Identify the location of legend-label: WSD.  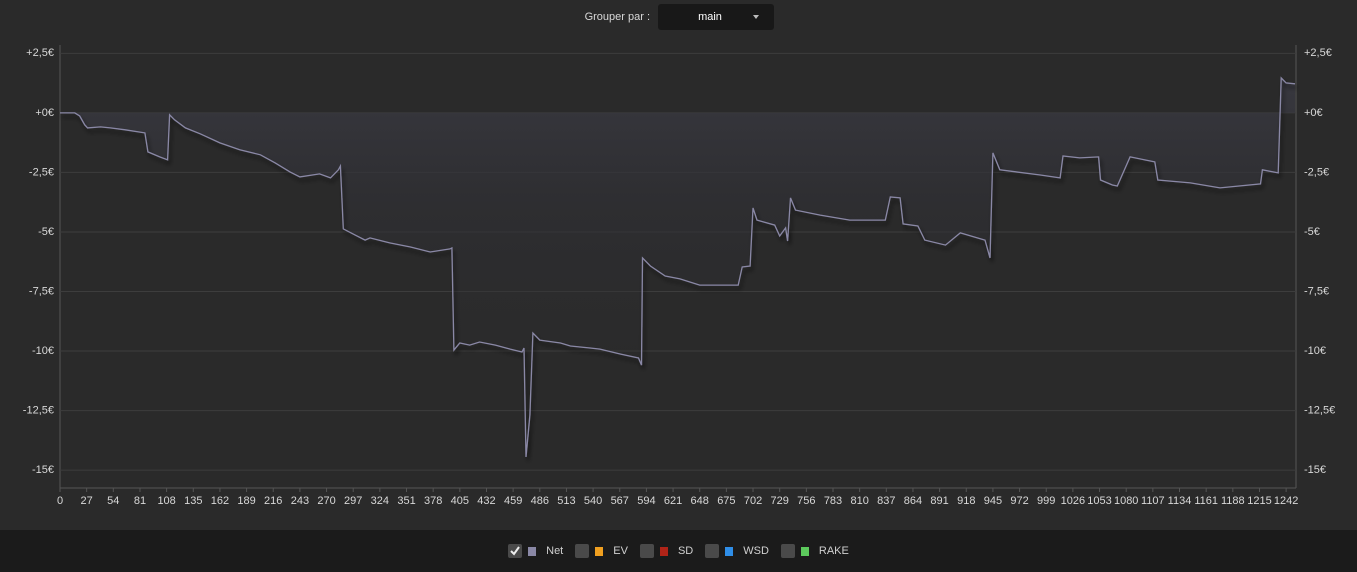
(756, 551).